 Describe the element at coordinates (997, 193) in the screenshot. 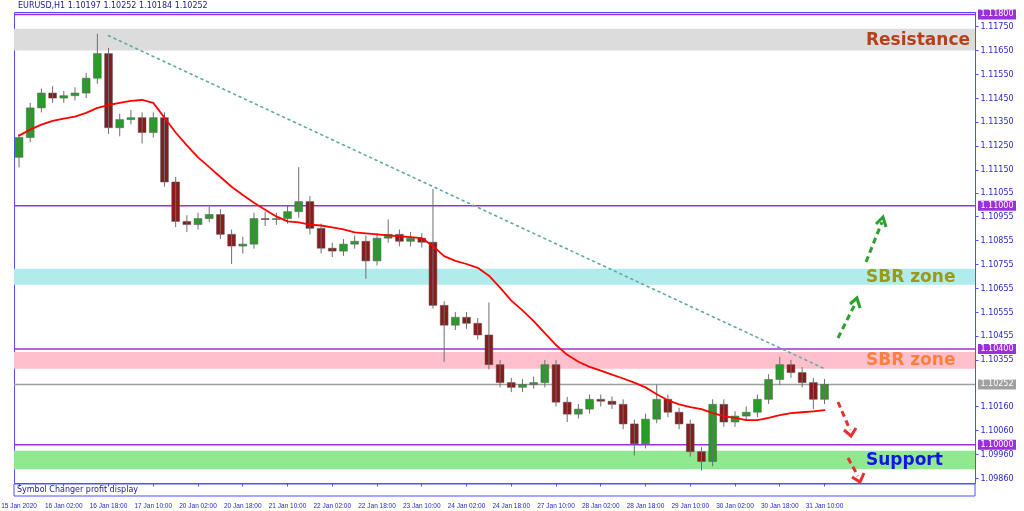

I see `y-tick-label: 1.11055` at that location.